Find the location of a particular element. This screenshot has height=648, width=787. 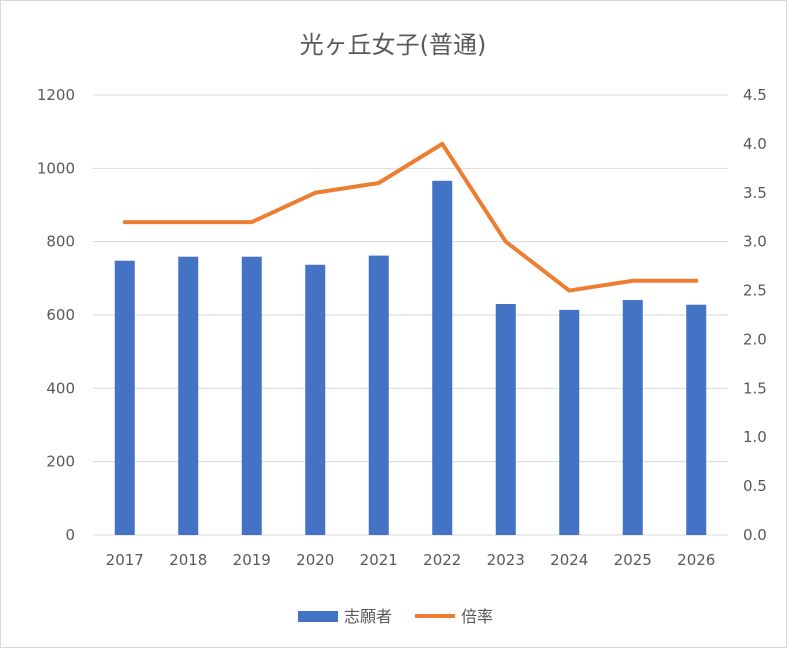

right-tick-label: 1.5 is located at coordinates (755, 388).